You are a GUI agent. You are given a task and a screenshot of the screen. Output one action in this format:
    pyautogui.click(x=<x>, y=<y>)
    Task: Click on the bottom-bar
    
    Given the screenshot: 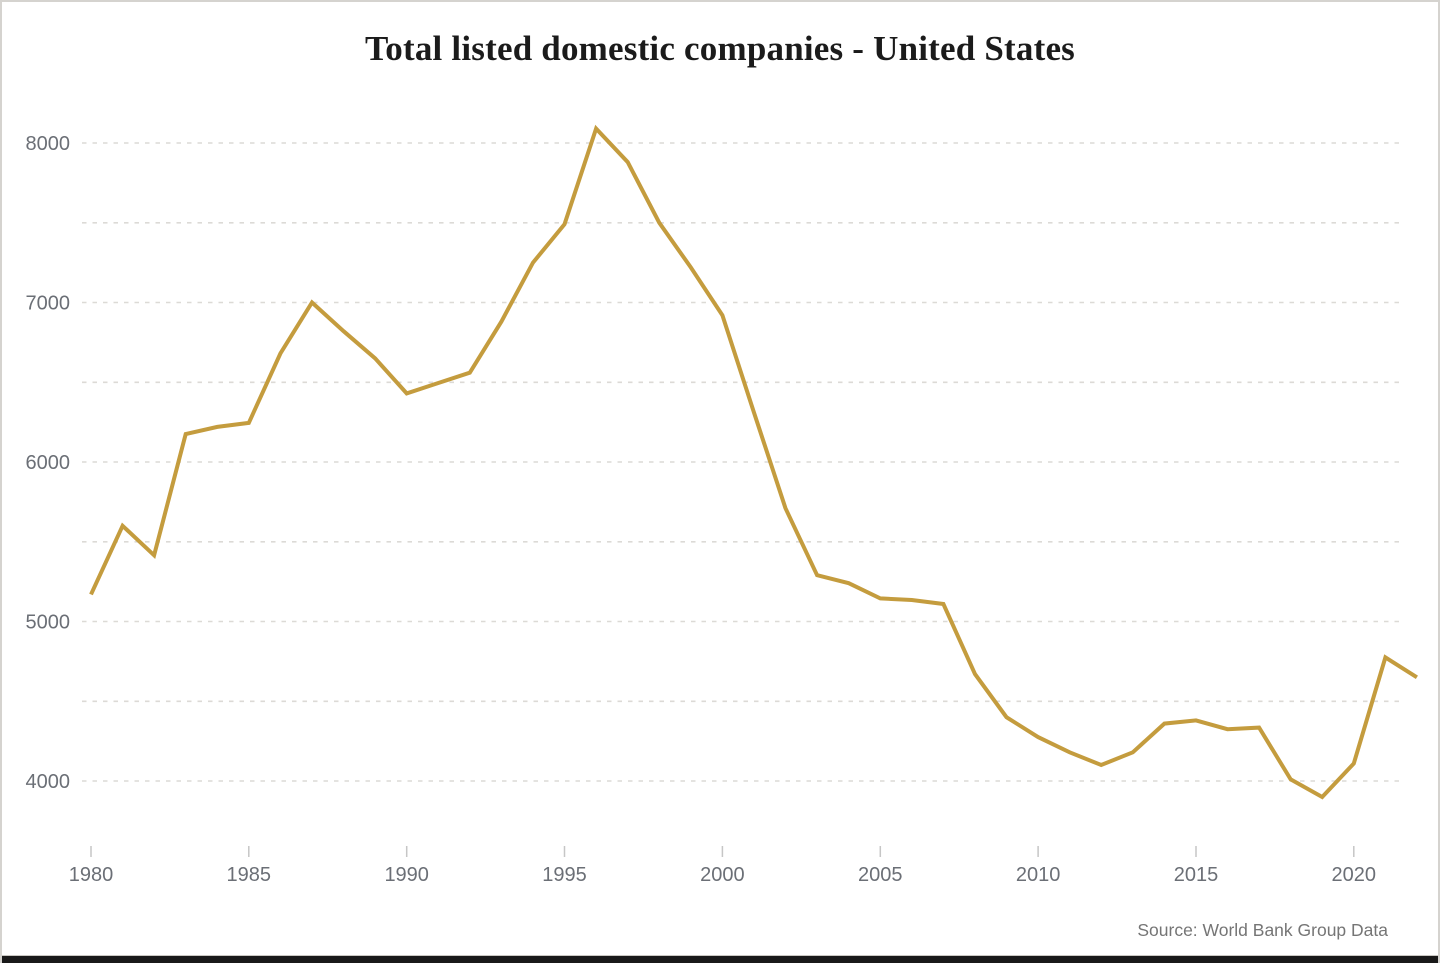 What is the action you would take?
    pyautogui.click(x=720, y=959)
    